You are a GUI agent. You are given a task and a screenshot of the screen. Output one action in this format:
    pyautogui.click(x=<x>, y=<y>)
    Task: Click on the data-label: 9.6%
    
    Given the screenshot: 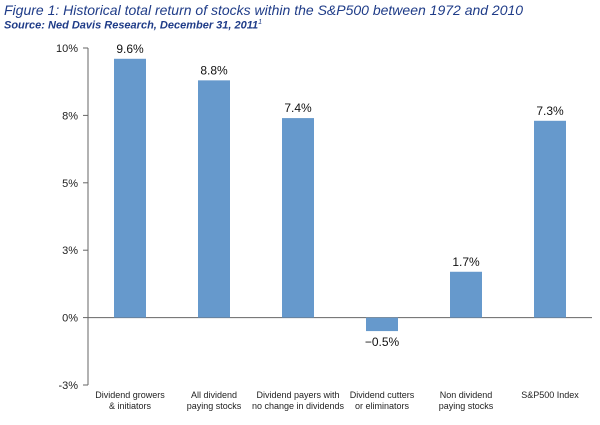 What is the action you would take?
    pyautogui.click(x=130, y=49)
    